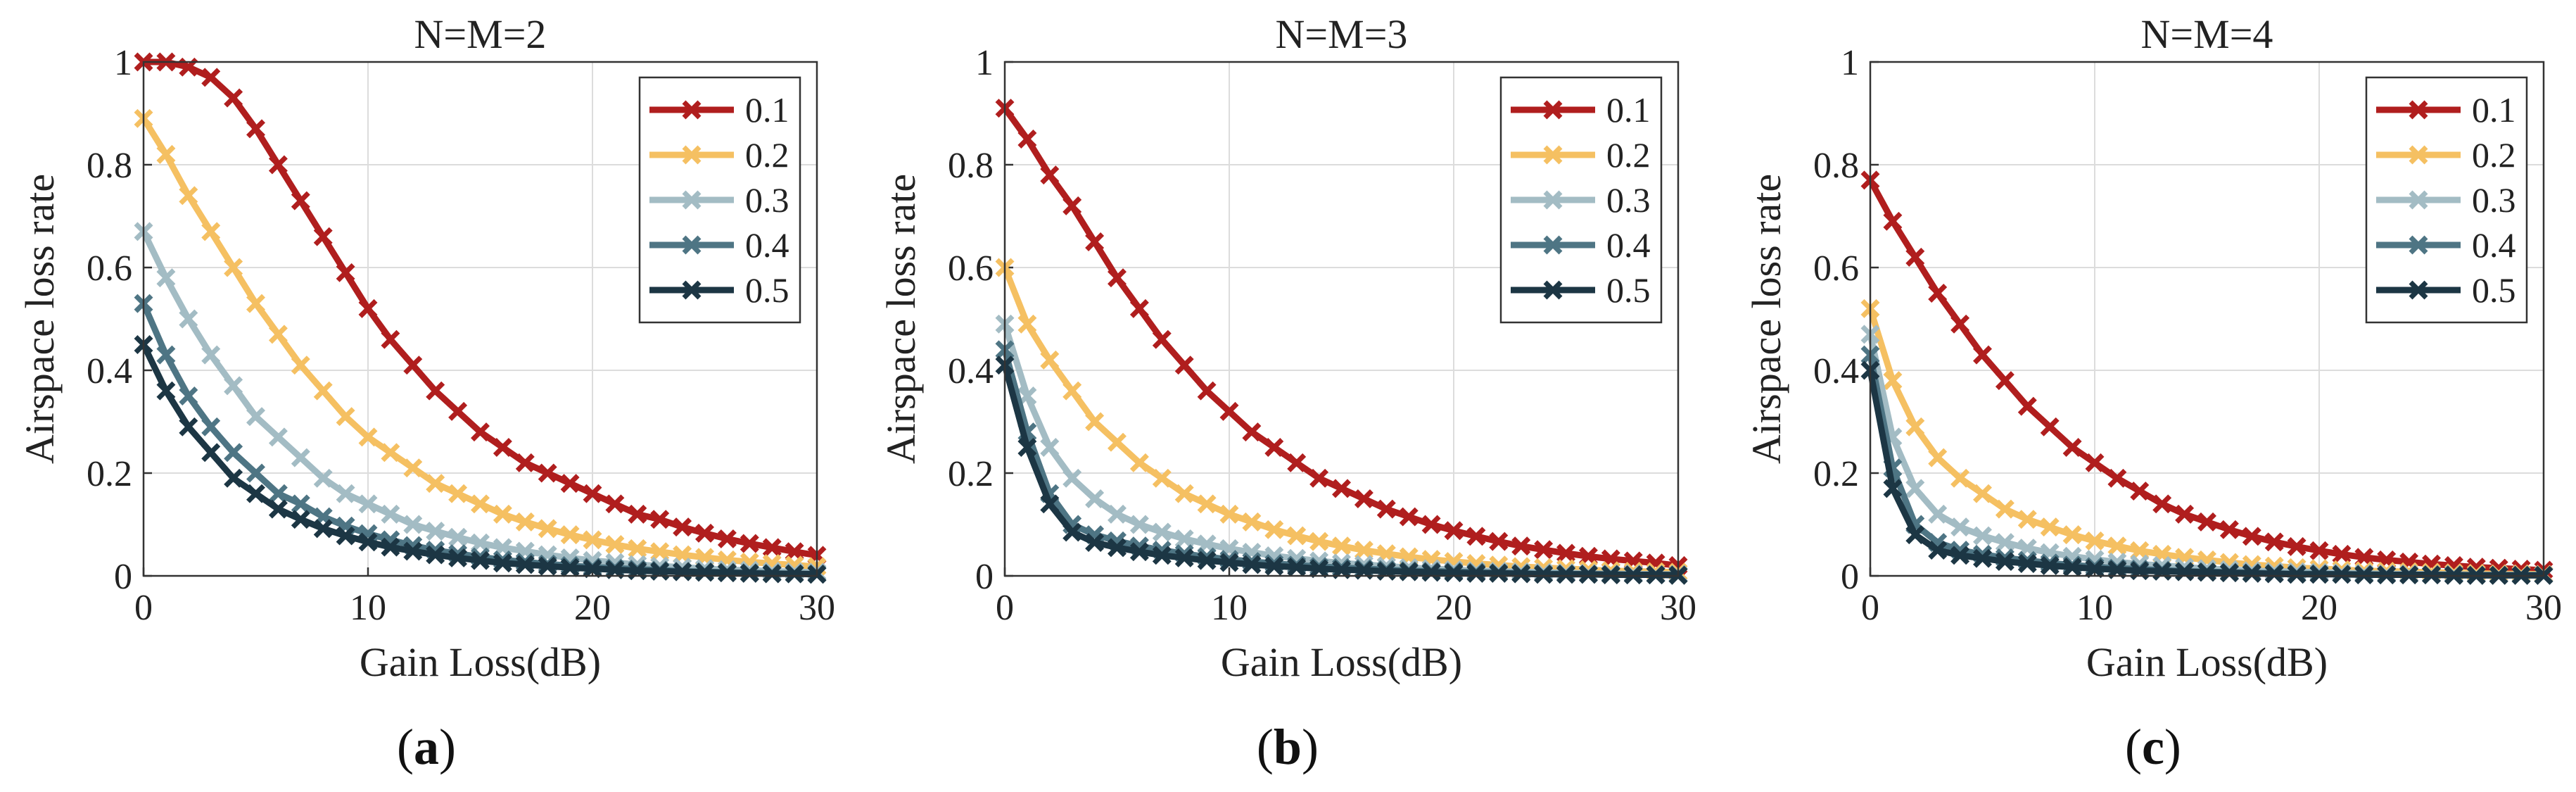 The image size is (2576, 792). I want to click on y-tick-label: 0.2, so click(1836, 474).